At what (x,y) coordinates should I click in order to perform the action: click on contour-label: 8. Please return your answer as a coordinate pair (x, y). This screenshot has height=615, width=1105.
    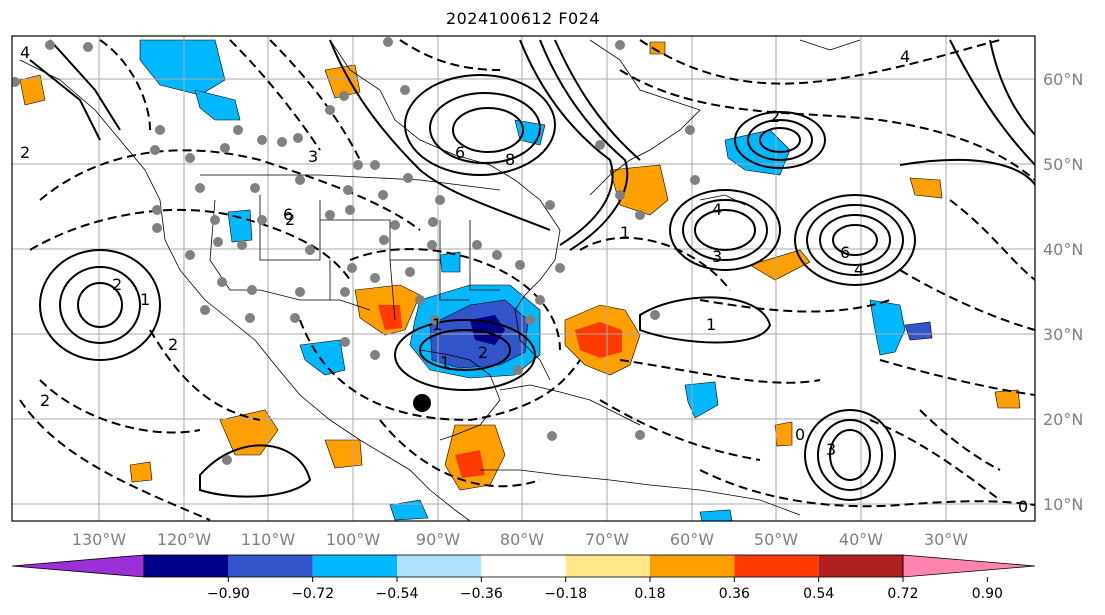
    Looking at the image, I should click on (510, 159).